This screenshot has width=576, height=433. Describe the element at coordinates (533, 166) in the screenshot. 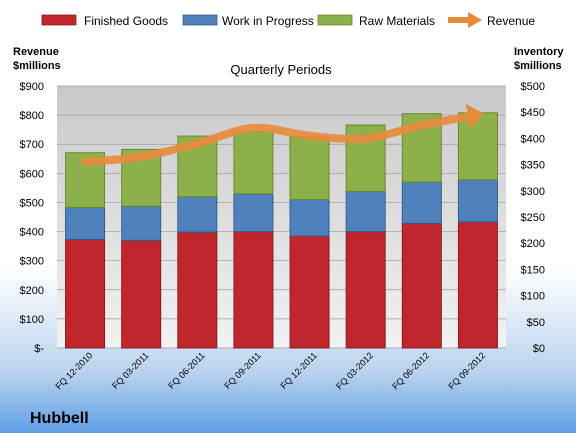

I see `right-tick-label: $350` at that location.